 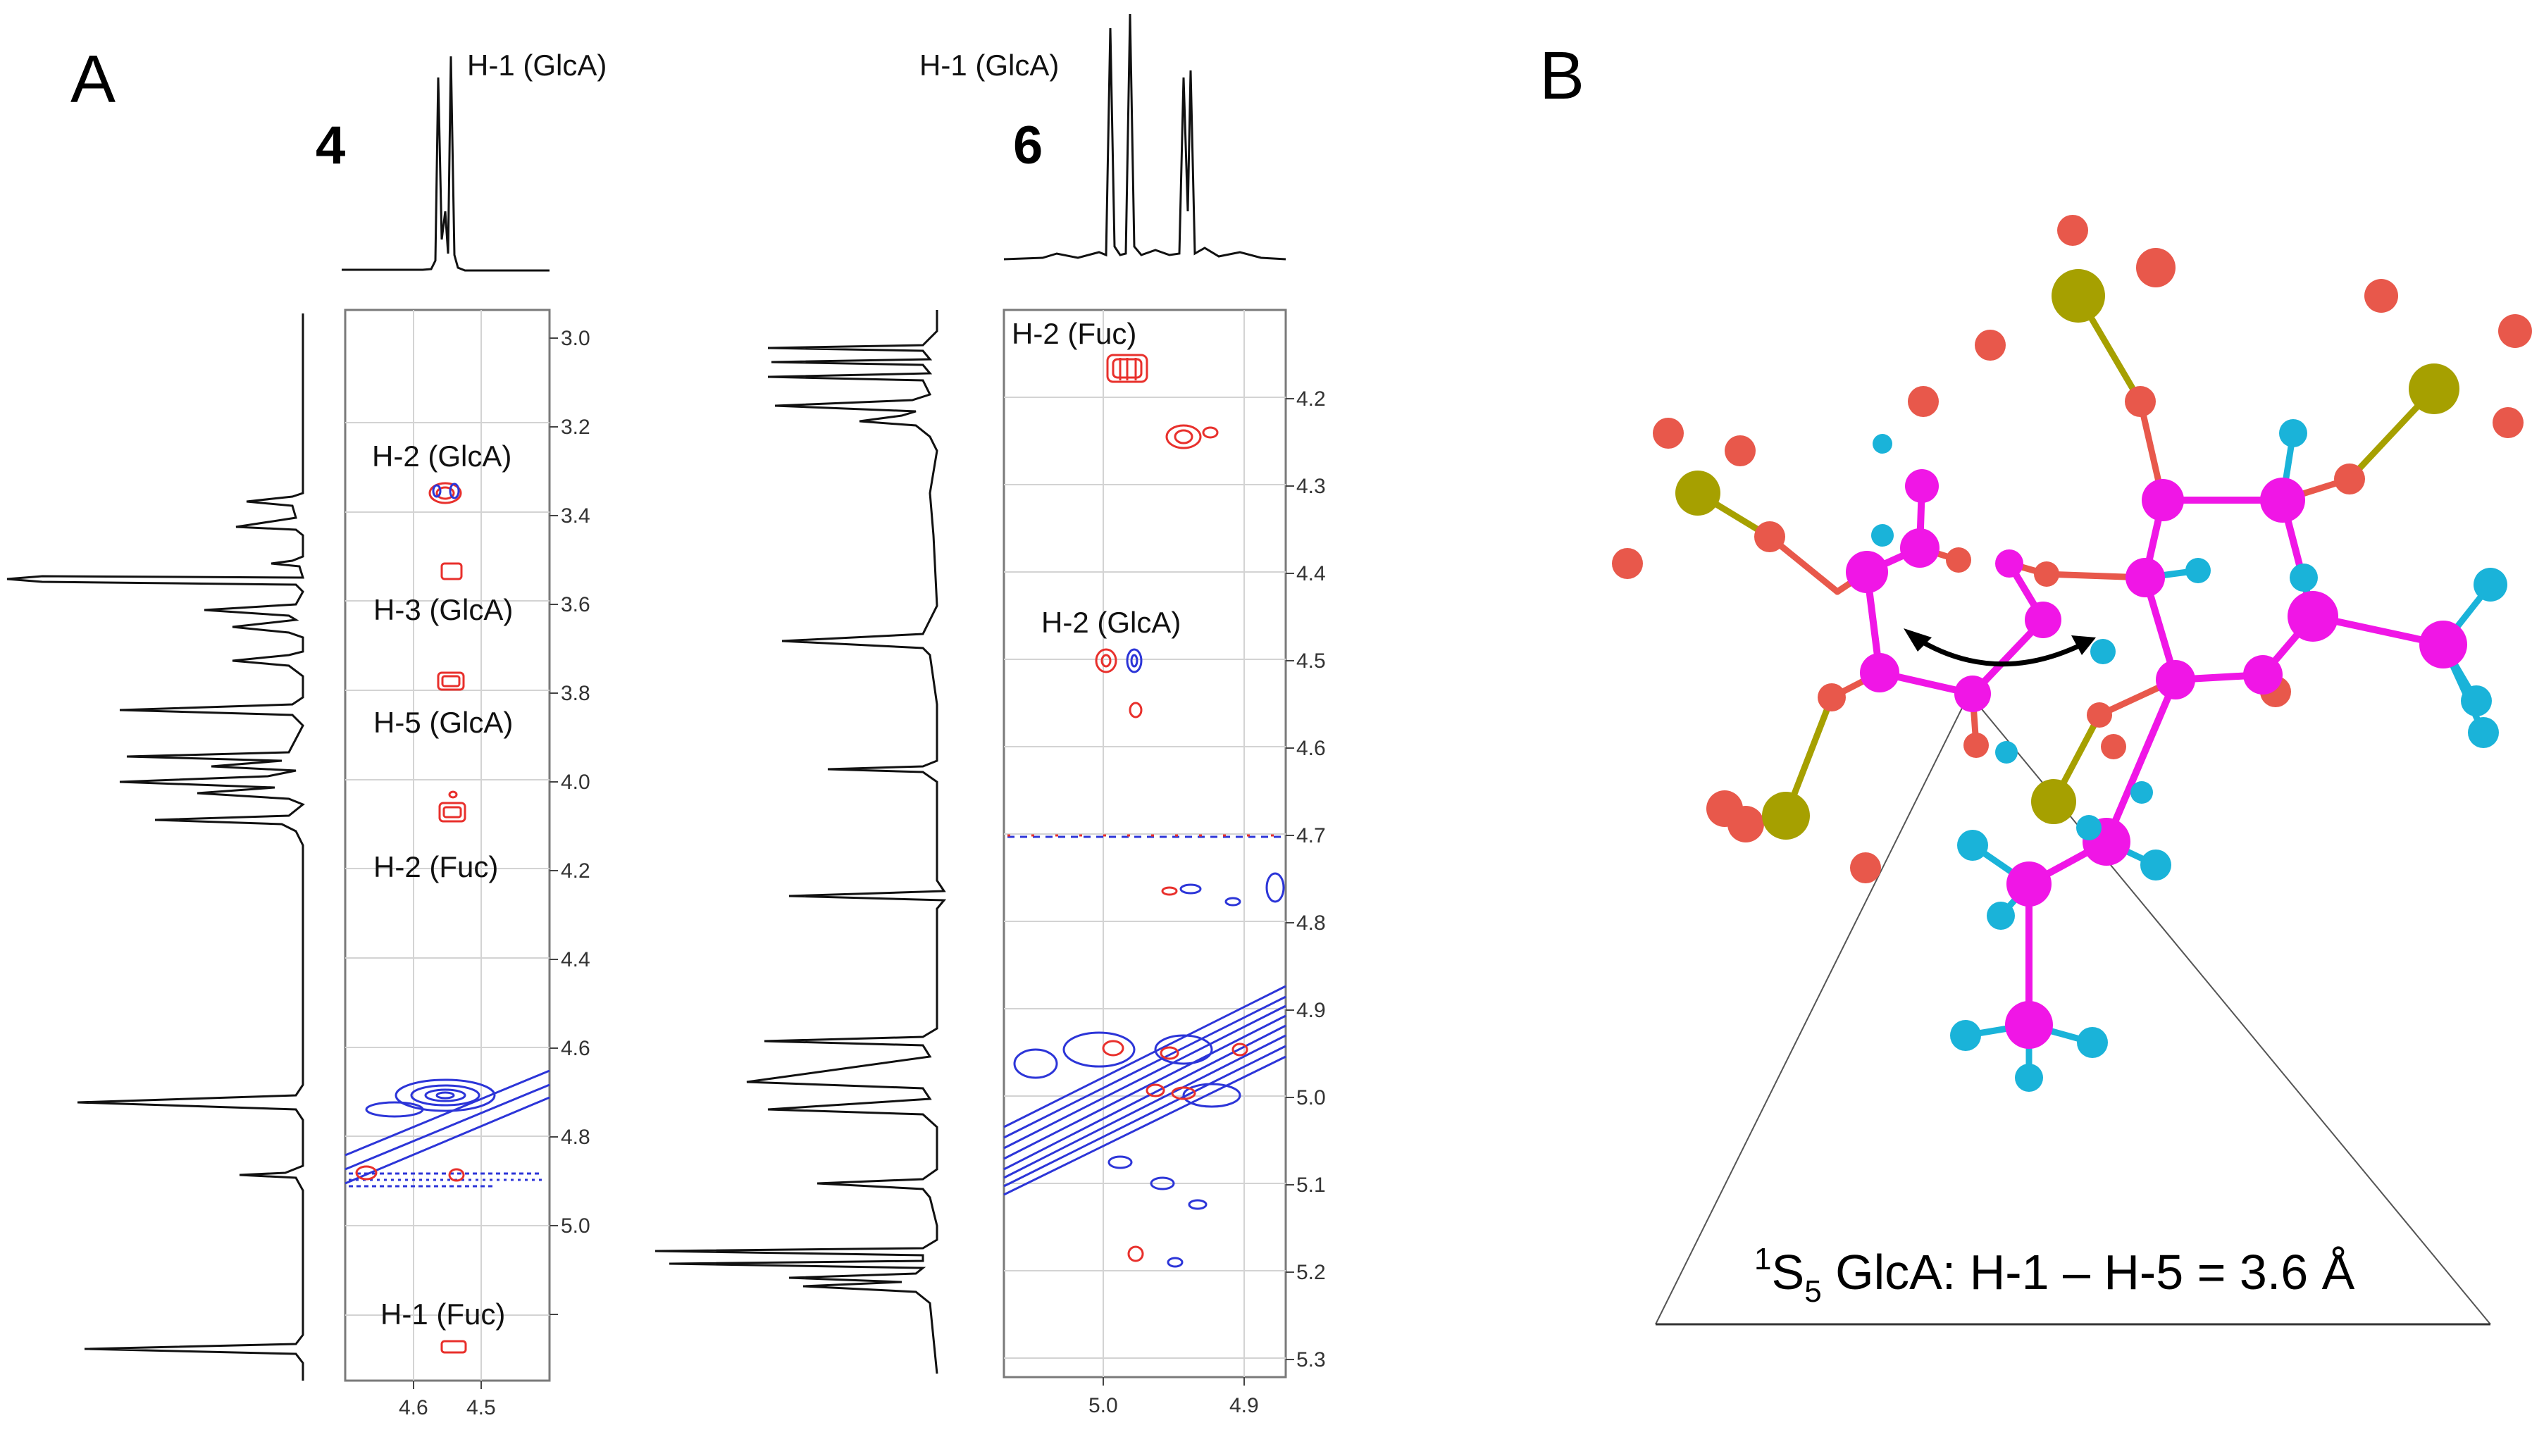 What do you see at coordinates (1311, 1359) in the screenshot?
I see `y-tick: 5.3` at bounding box center [1311, 1359].